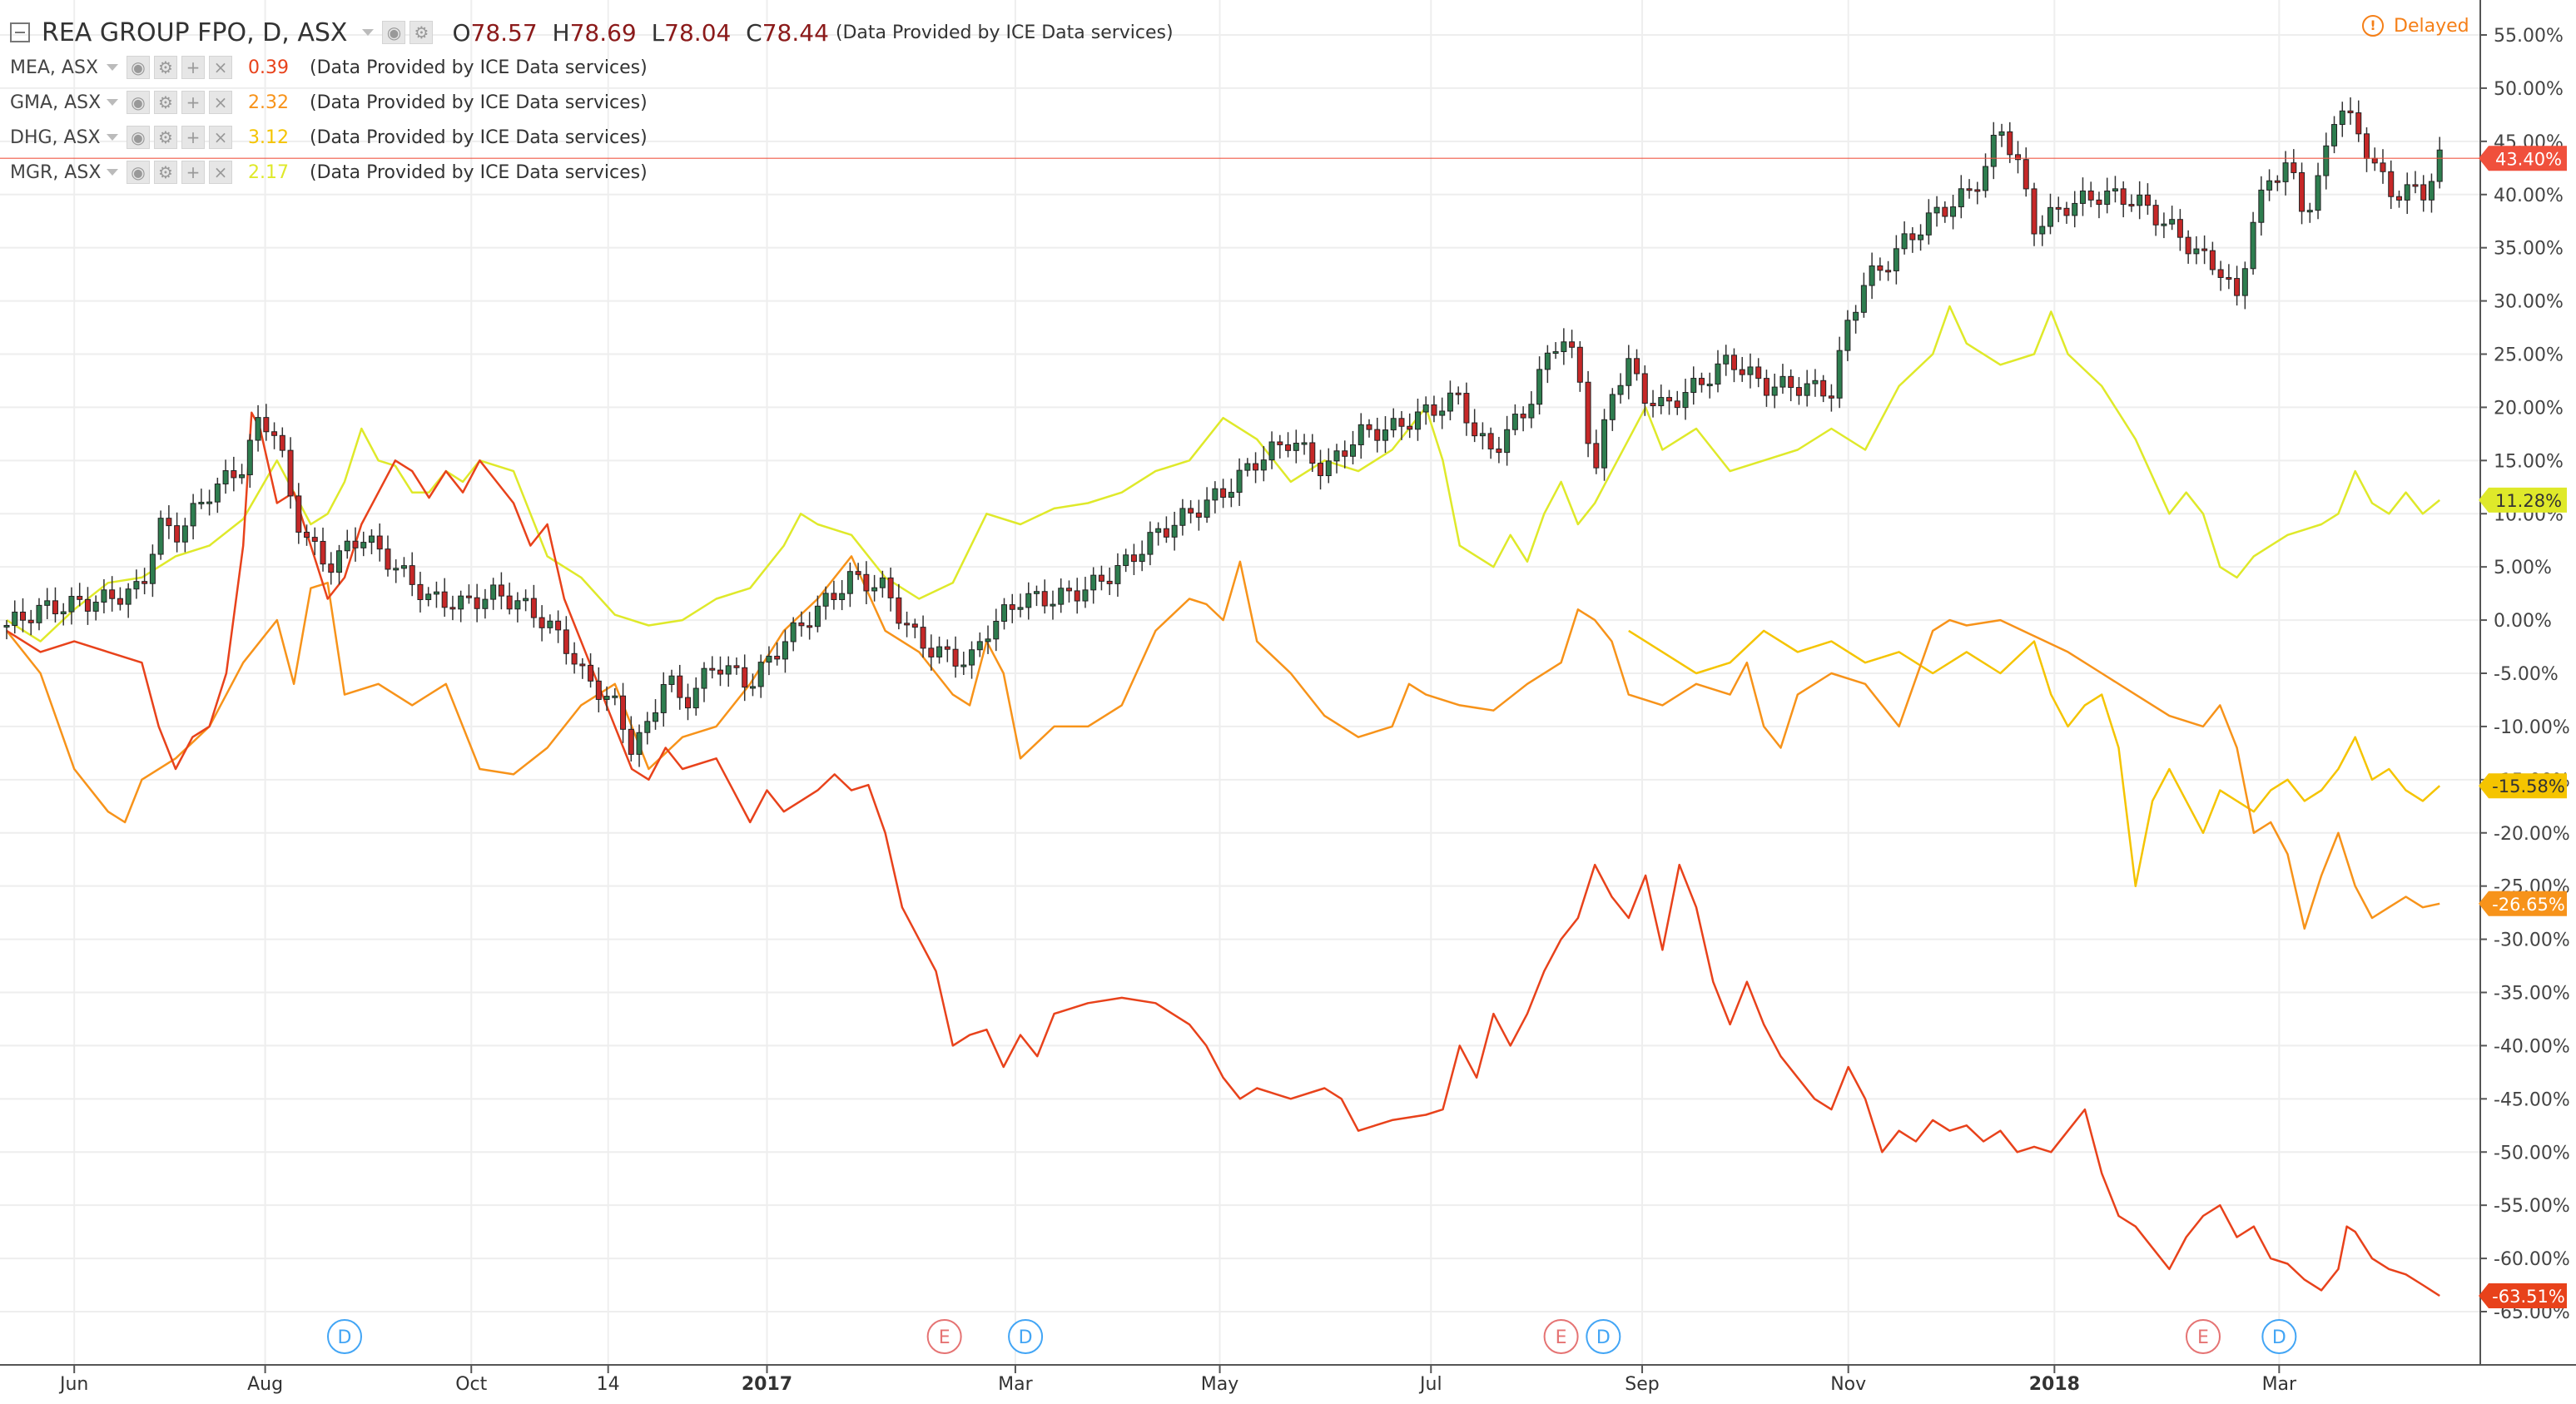 Image resolution: width=2576 pixels, height=1404 pixels. Describe the element at coordinates (2532, 1099) in the screenshot. I see `y-tick-label: -45.00%` at that location.